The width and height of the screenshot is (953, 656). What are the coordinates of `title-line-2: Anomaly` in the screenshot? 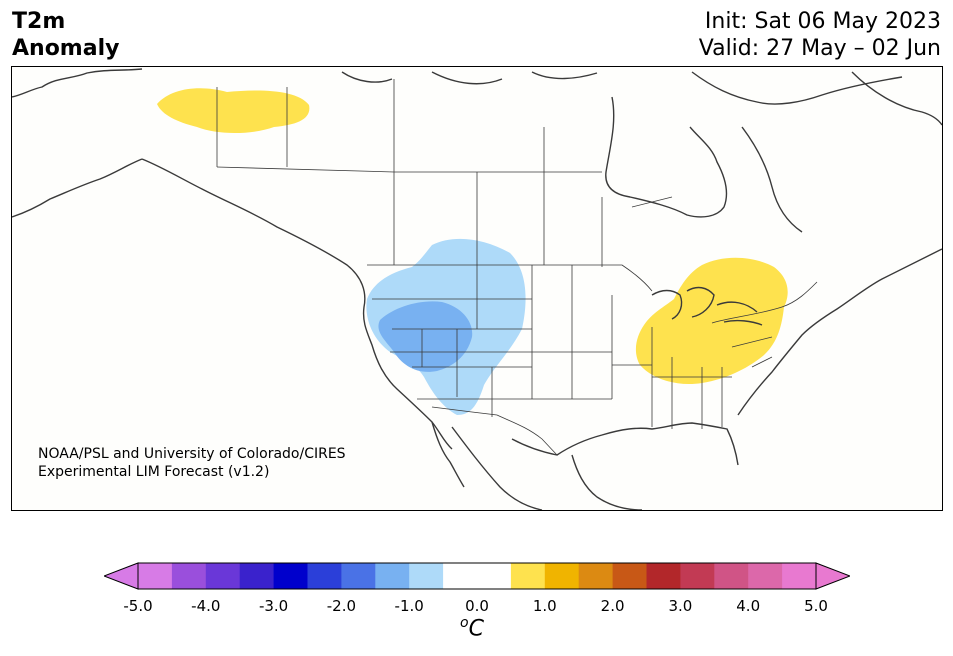 It's located at (66, 48).